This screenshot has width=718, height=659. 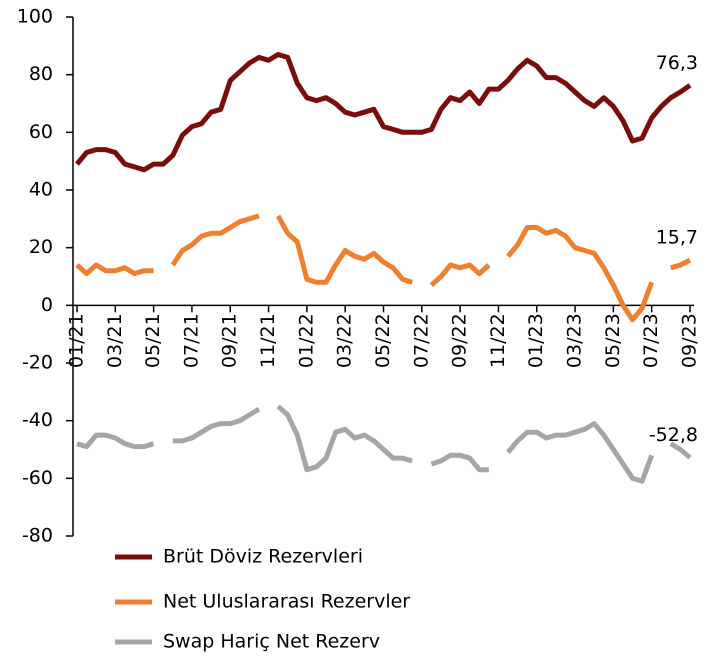 What do you see at coordinates (421, 340) in the screenshot?
I see `x-tick-label: 07/22` at bounding box center [421, 340].